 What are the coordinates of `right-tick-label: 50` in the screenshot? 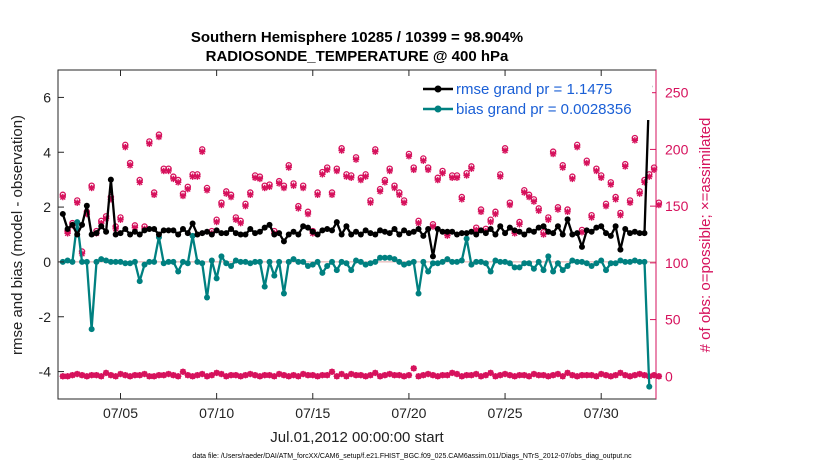 It's located at (673, 320).